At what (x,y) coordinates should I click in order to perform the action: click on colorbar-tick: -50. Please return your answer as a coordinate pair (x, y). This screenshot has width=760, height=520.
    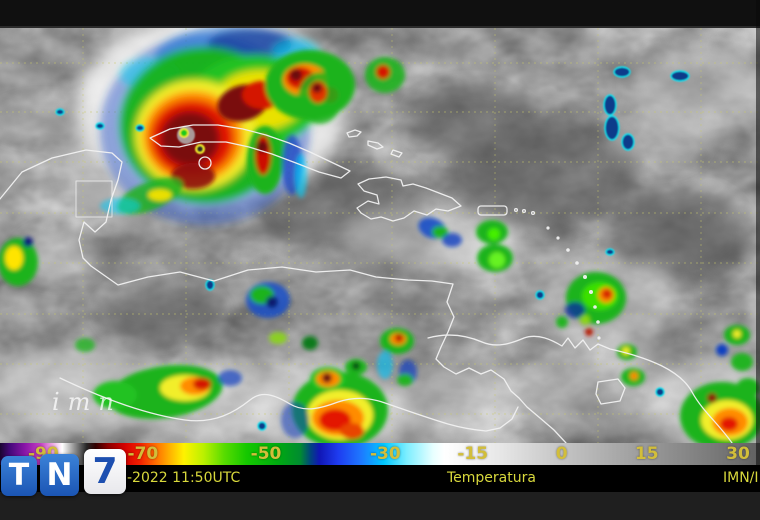
    Looking at the image, I should click on (266, 454).